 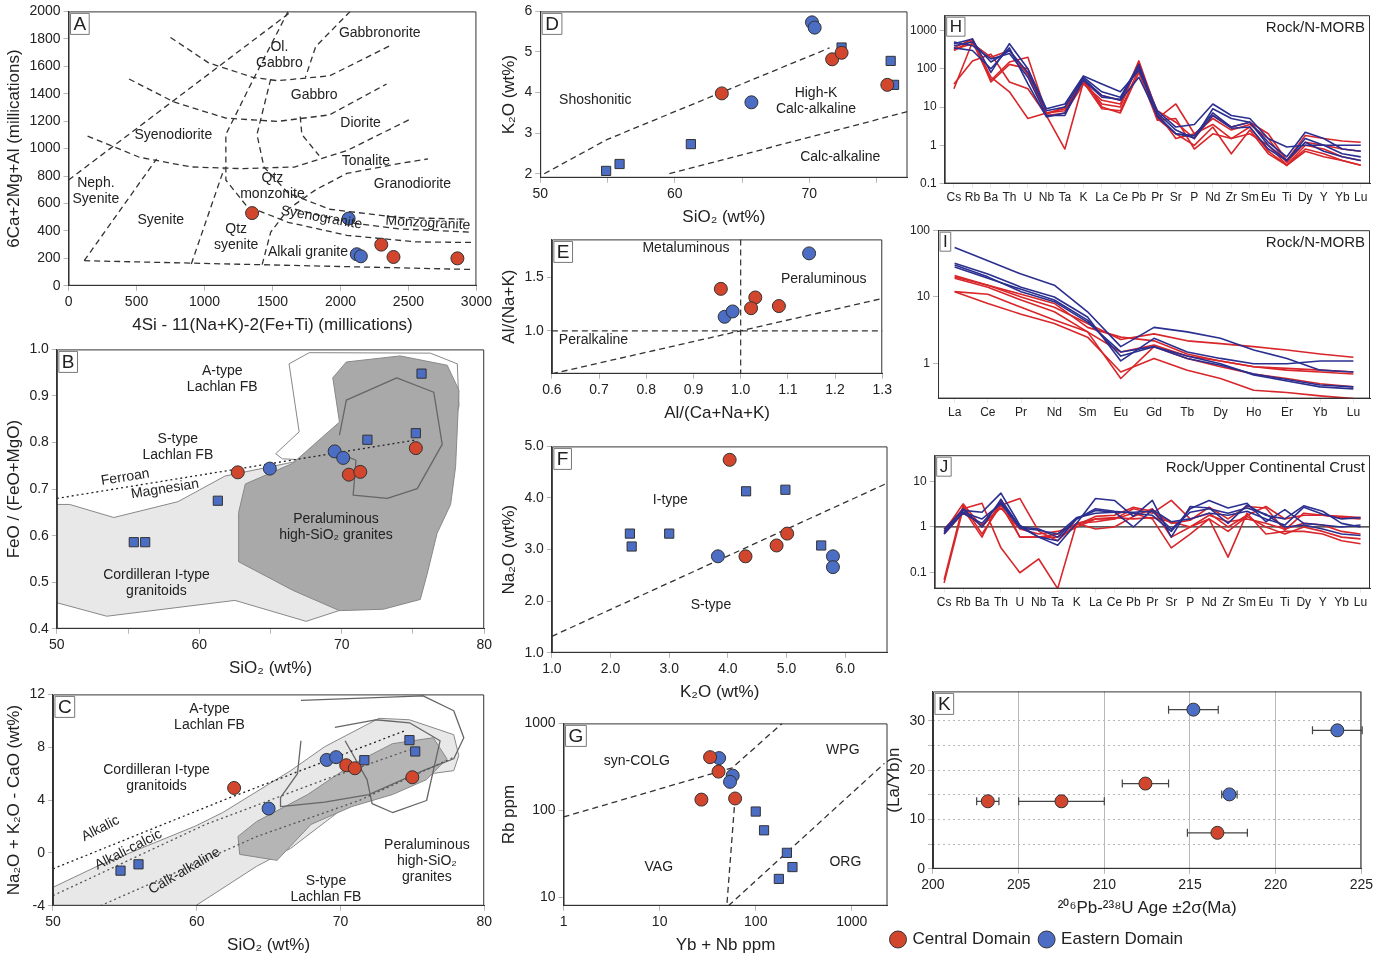 What do you see at coordinates (725, 945) in the screenshot?
I see `x-axis-title: Yb + Nb ppm` at bounding box center [725, 945].